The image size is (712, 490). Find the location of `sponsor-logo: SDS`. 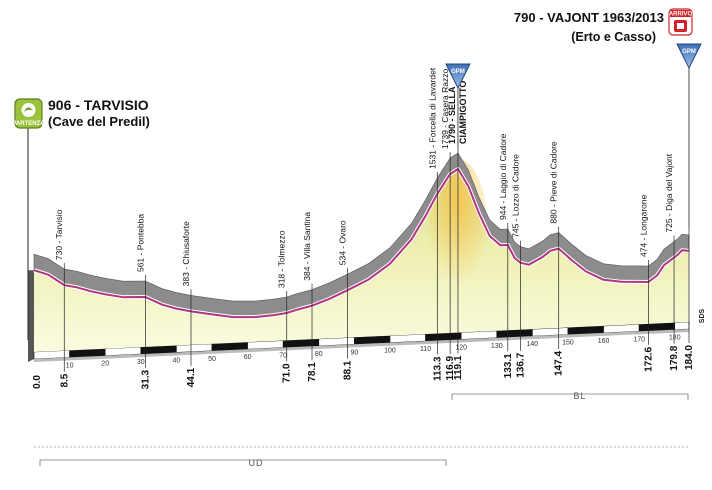

sponsor-logo: SDS is located at coordinates (702, 315).